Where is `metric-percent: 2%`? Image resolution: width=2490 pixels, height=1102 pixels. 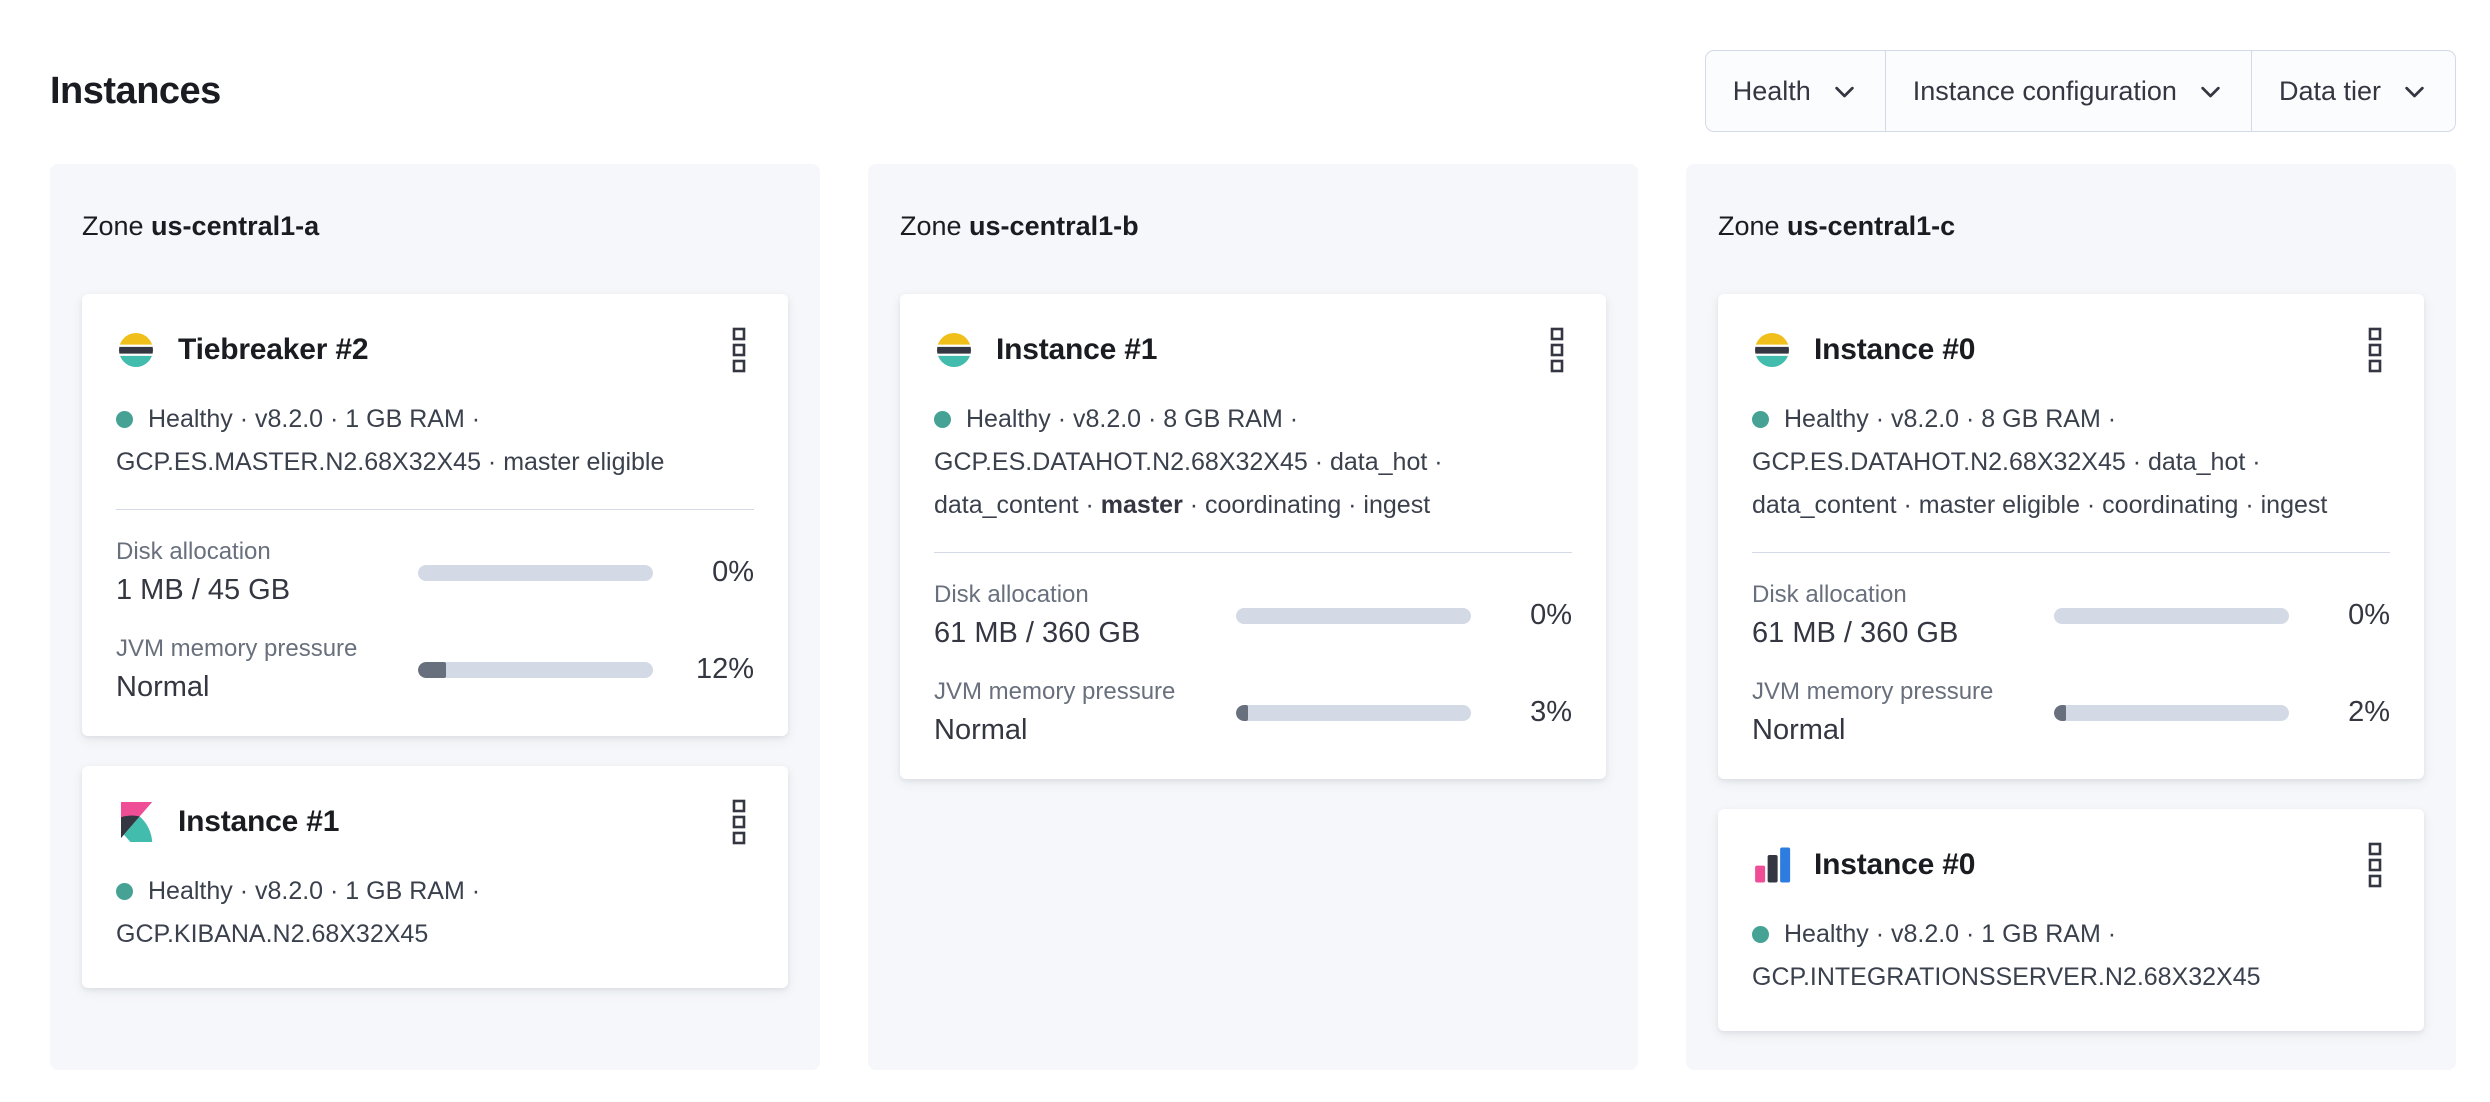
metric-percent: 2% is located at coordinates (2369, 712).